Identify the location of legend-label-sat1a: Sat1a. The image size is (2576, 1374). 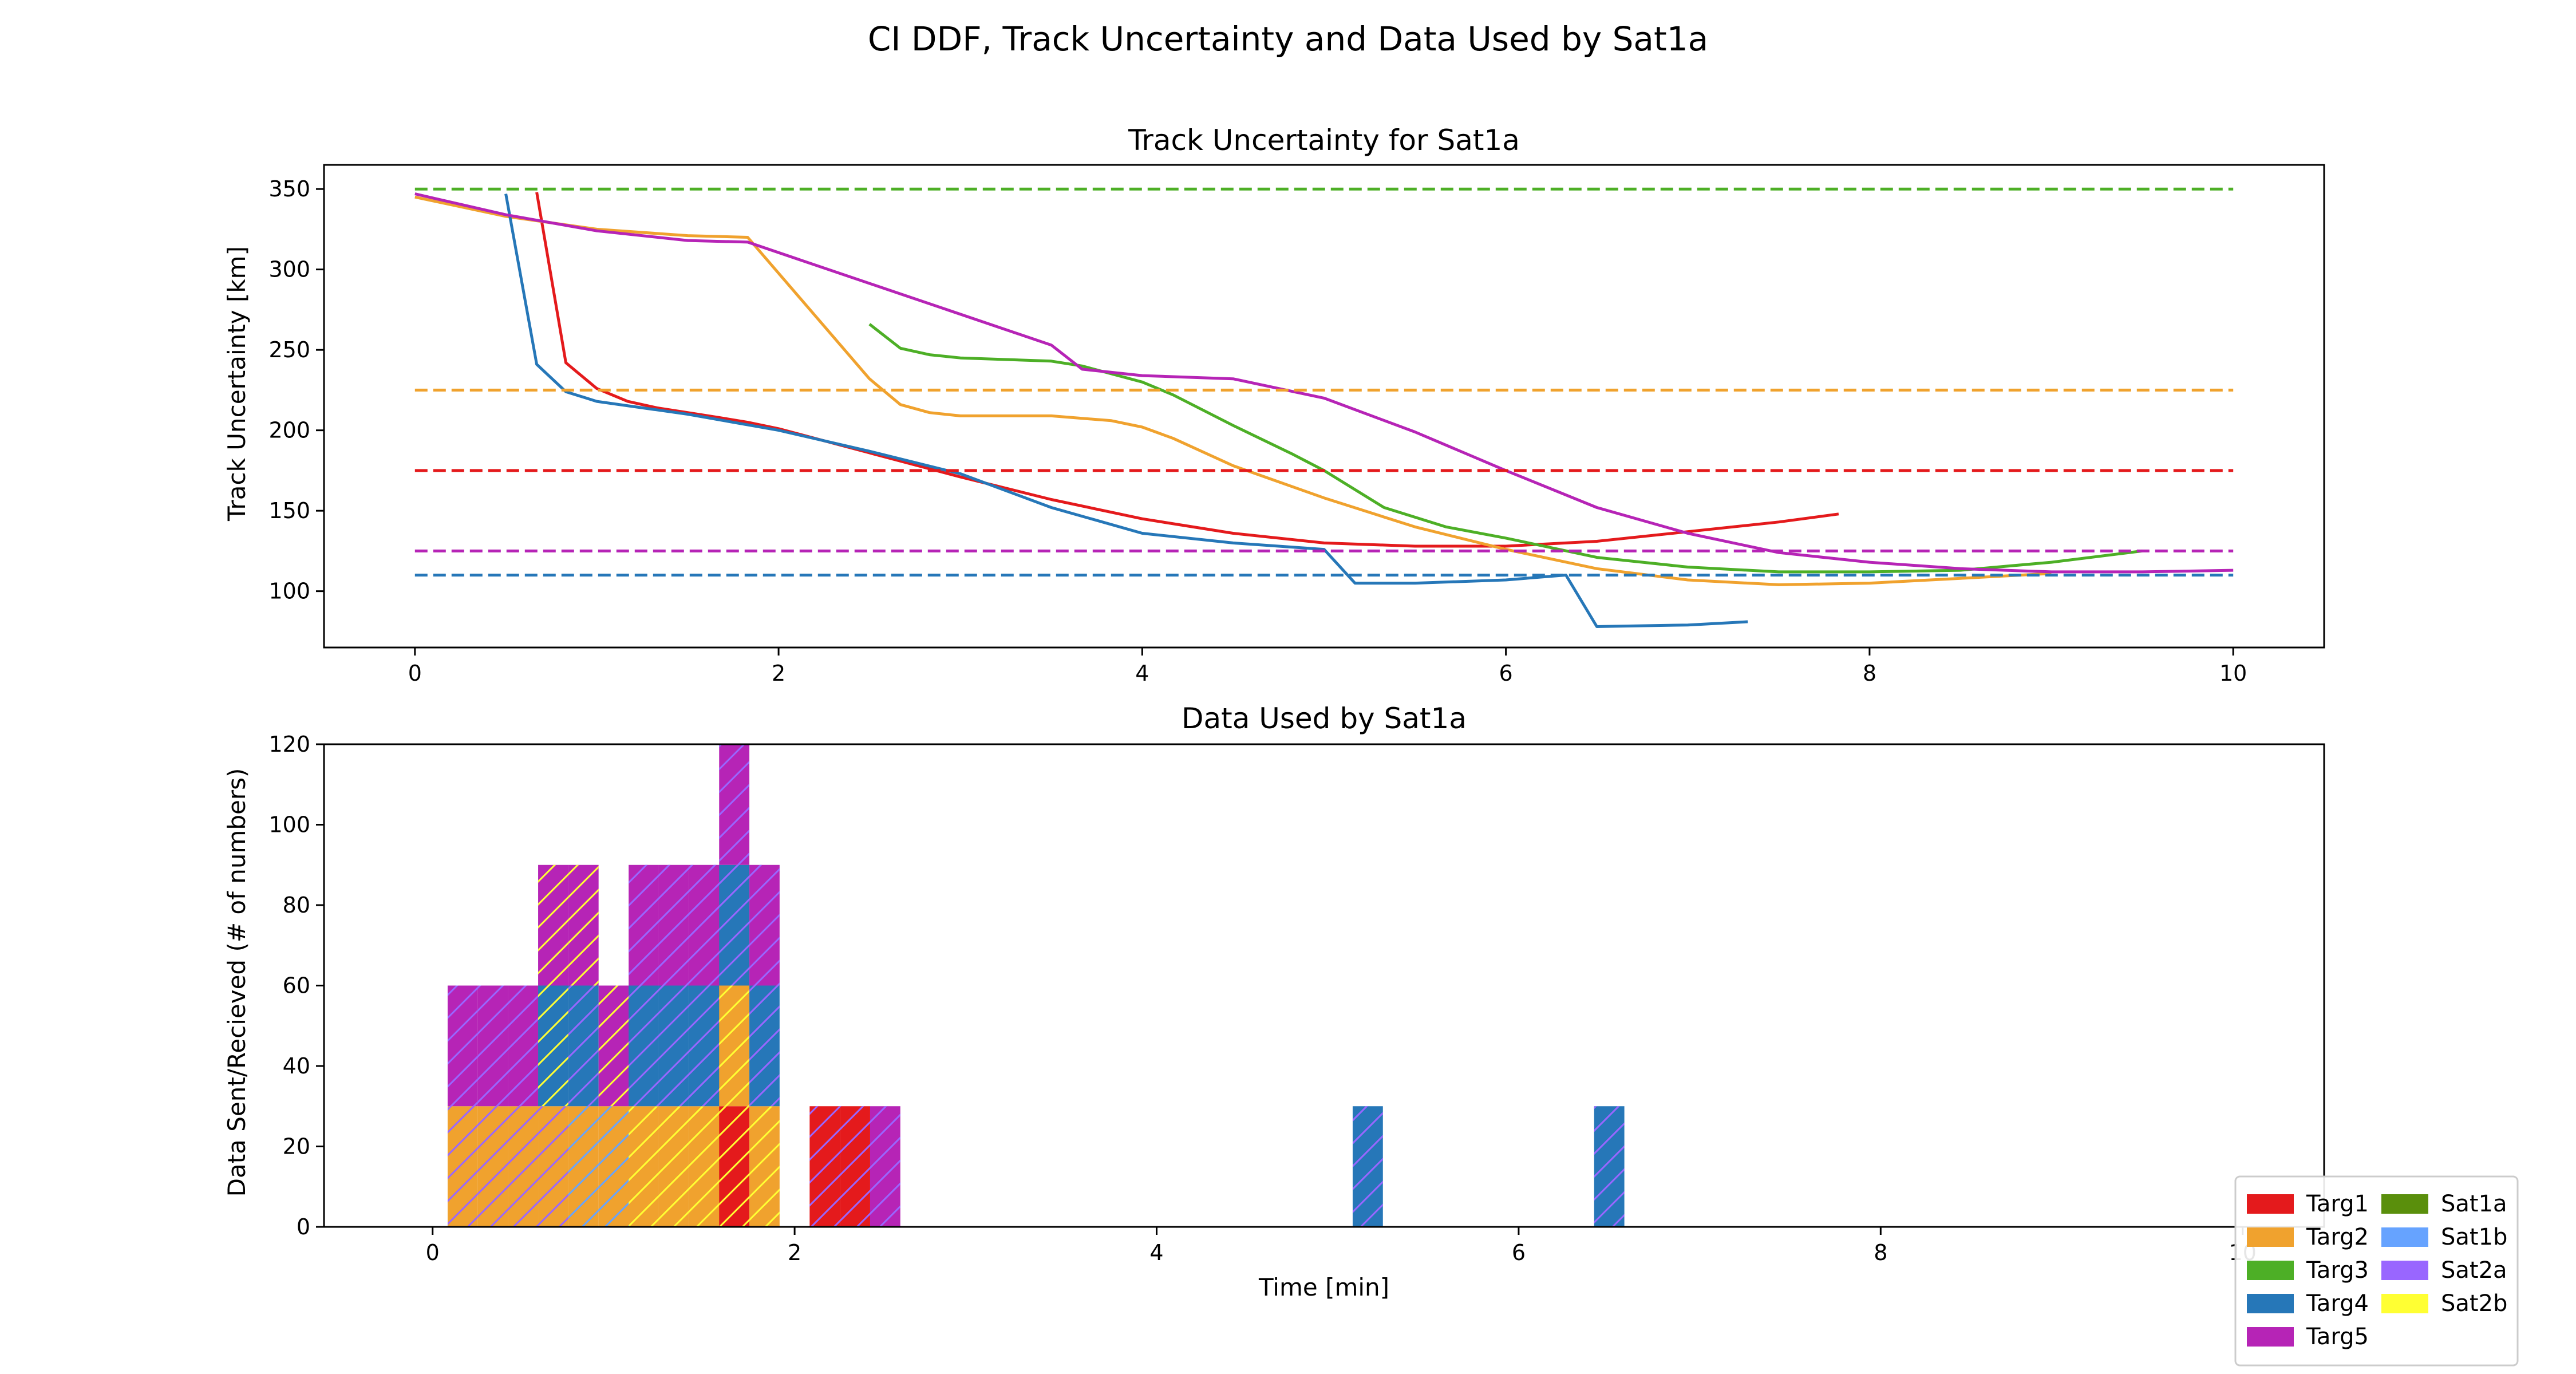
(2474, 1204).